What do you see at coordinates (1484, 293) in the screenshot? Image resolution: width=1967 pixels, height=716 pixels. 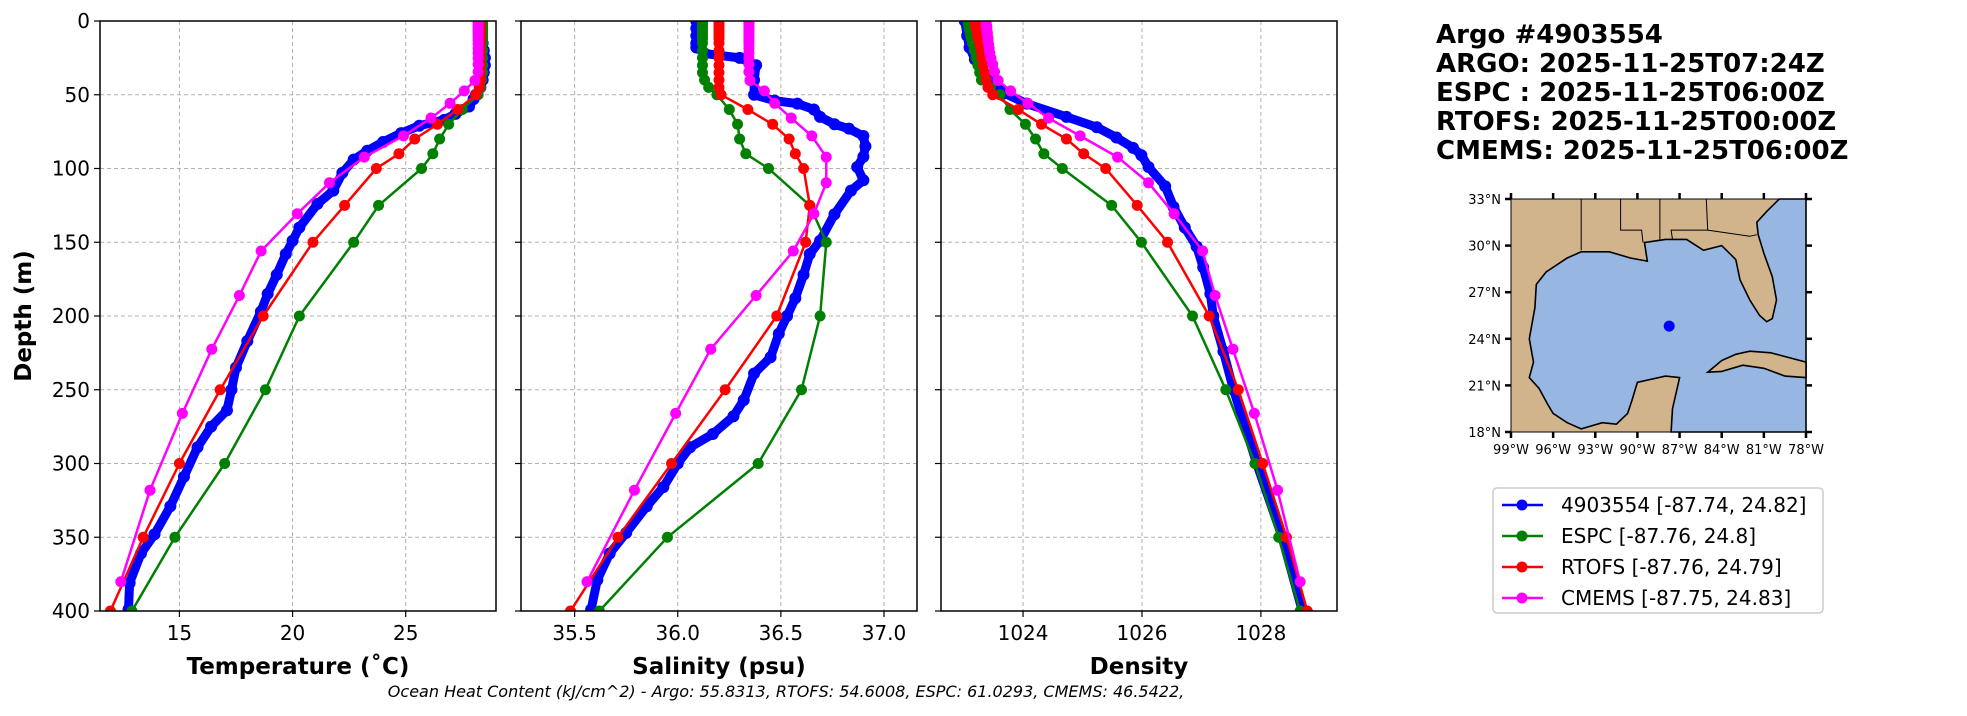 I see `lat-tick-label: 27°N` at bounding box center [1484, 293].